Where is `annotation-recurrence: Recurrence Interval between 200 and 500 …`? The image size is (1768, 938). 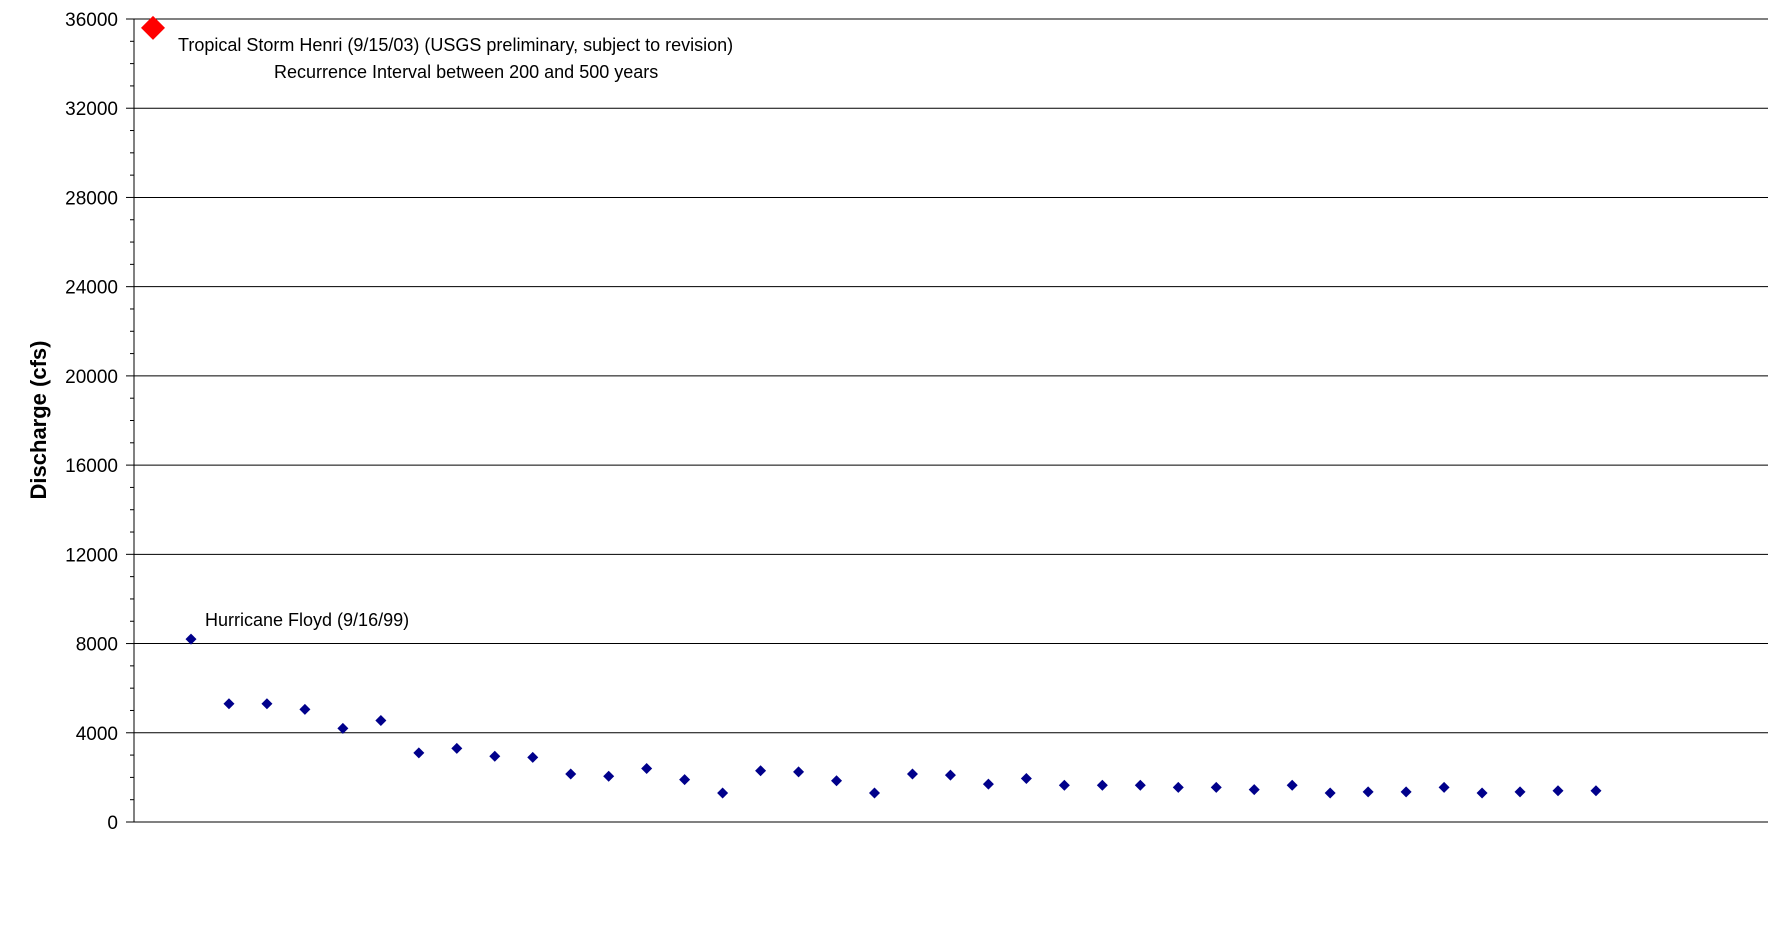 annotation-recurrence: Recurrence Interval between 200 and 500 … is located at coordinates (466, 72).